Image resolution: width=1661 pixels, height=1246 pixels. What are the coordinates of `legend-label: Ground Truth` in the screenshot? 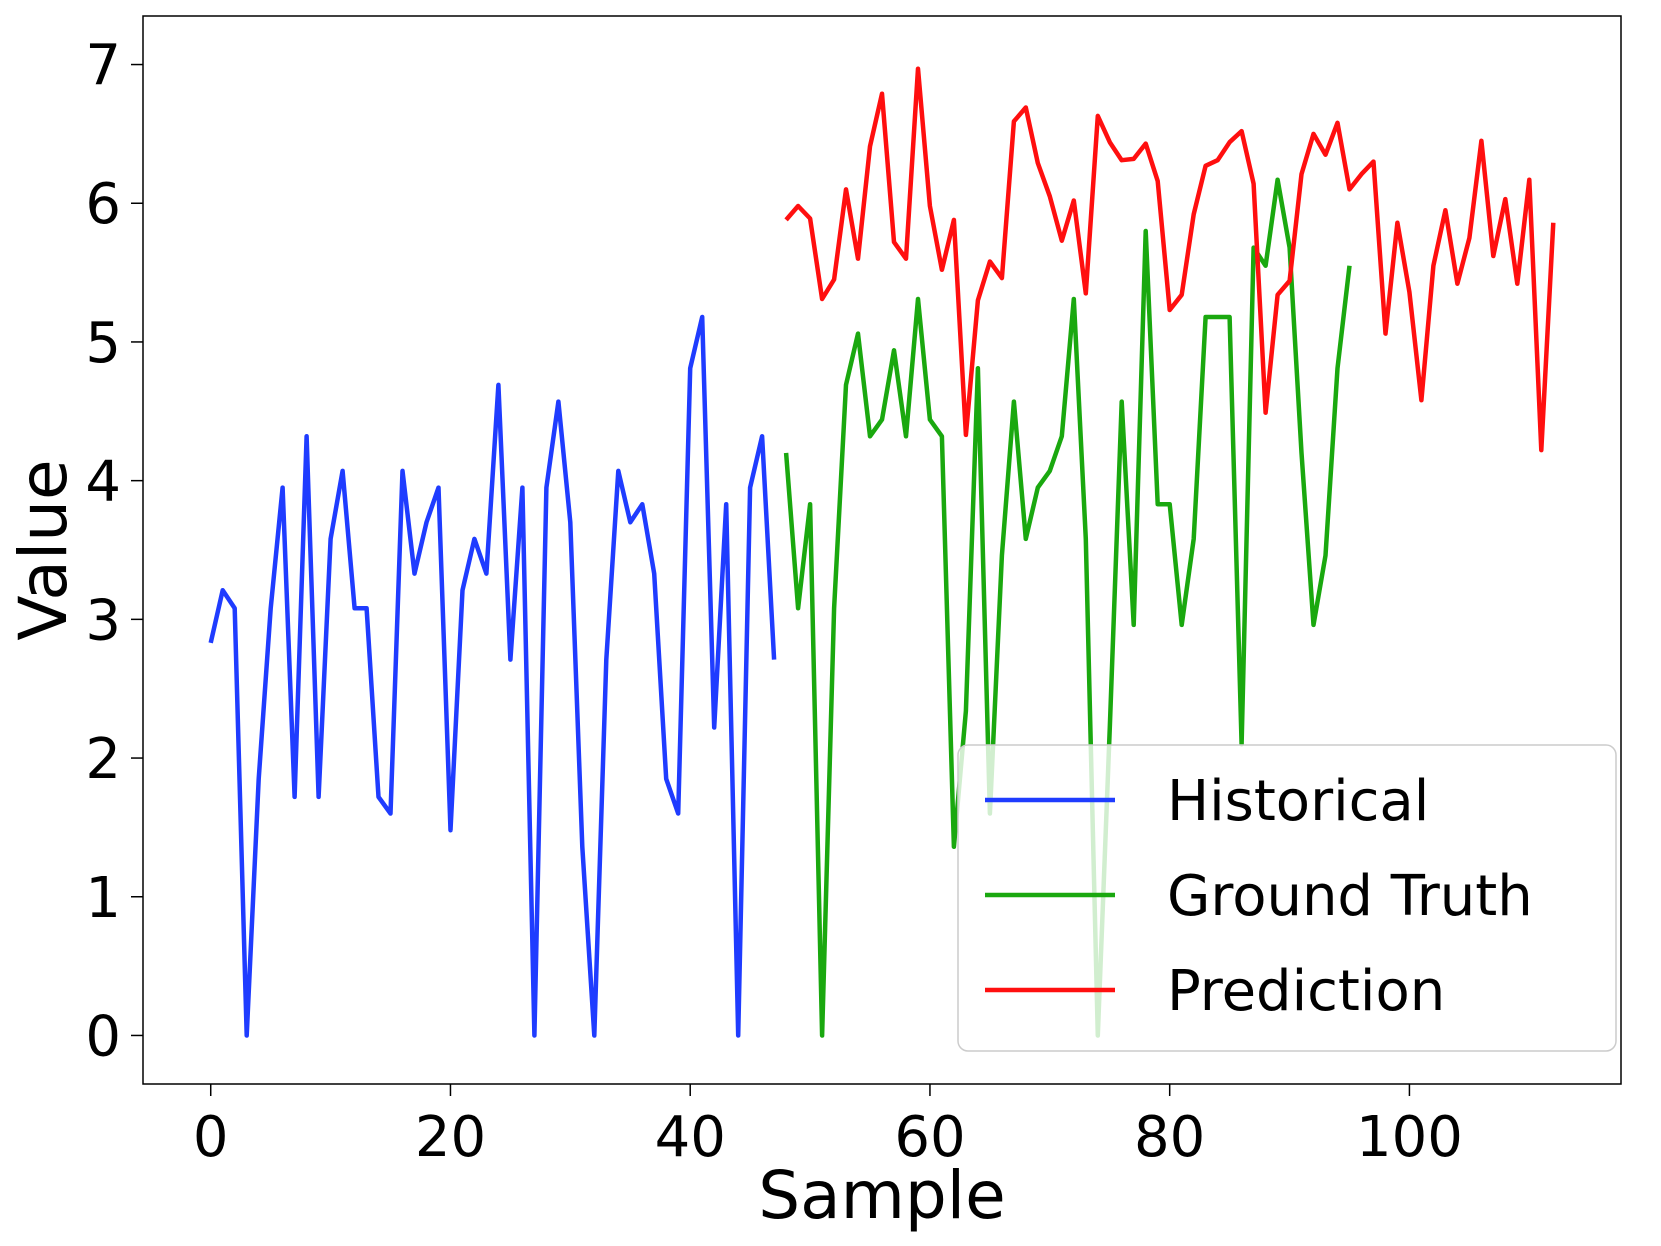 It's located at (1350, 896).